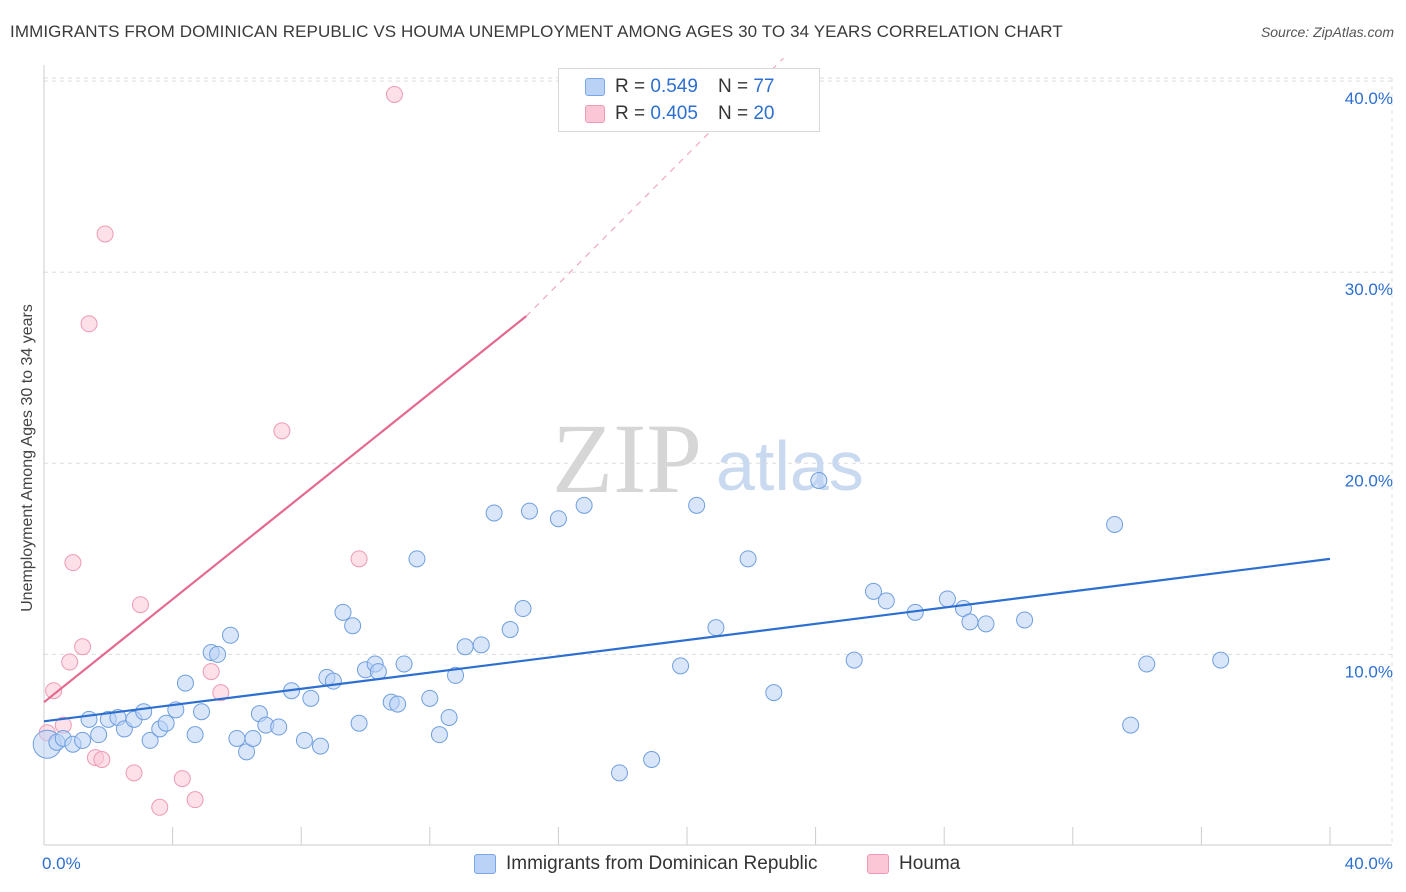 The image size is (1406, 892). I want to click on x-tick-label-min: 0.0%, so click(61, 863).